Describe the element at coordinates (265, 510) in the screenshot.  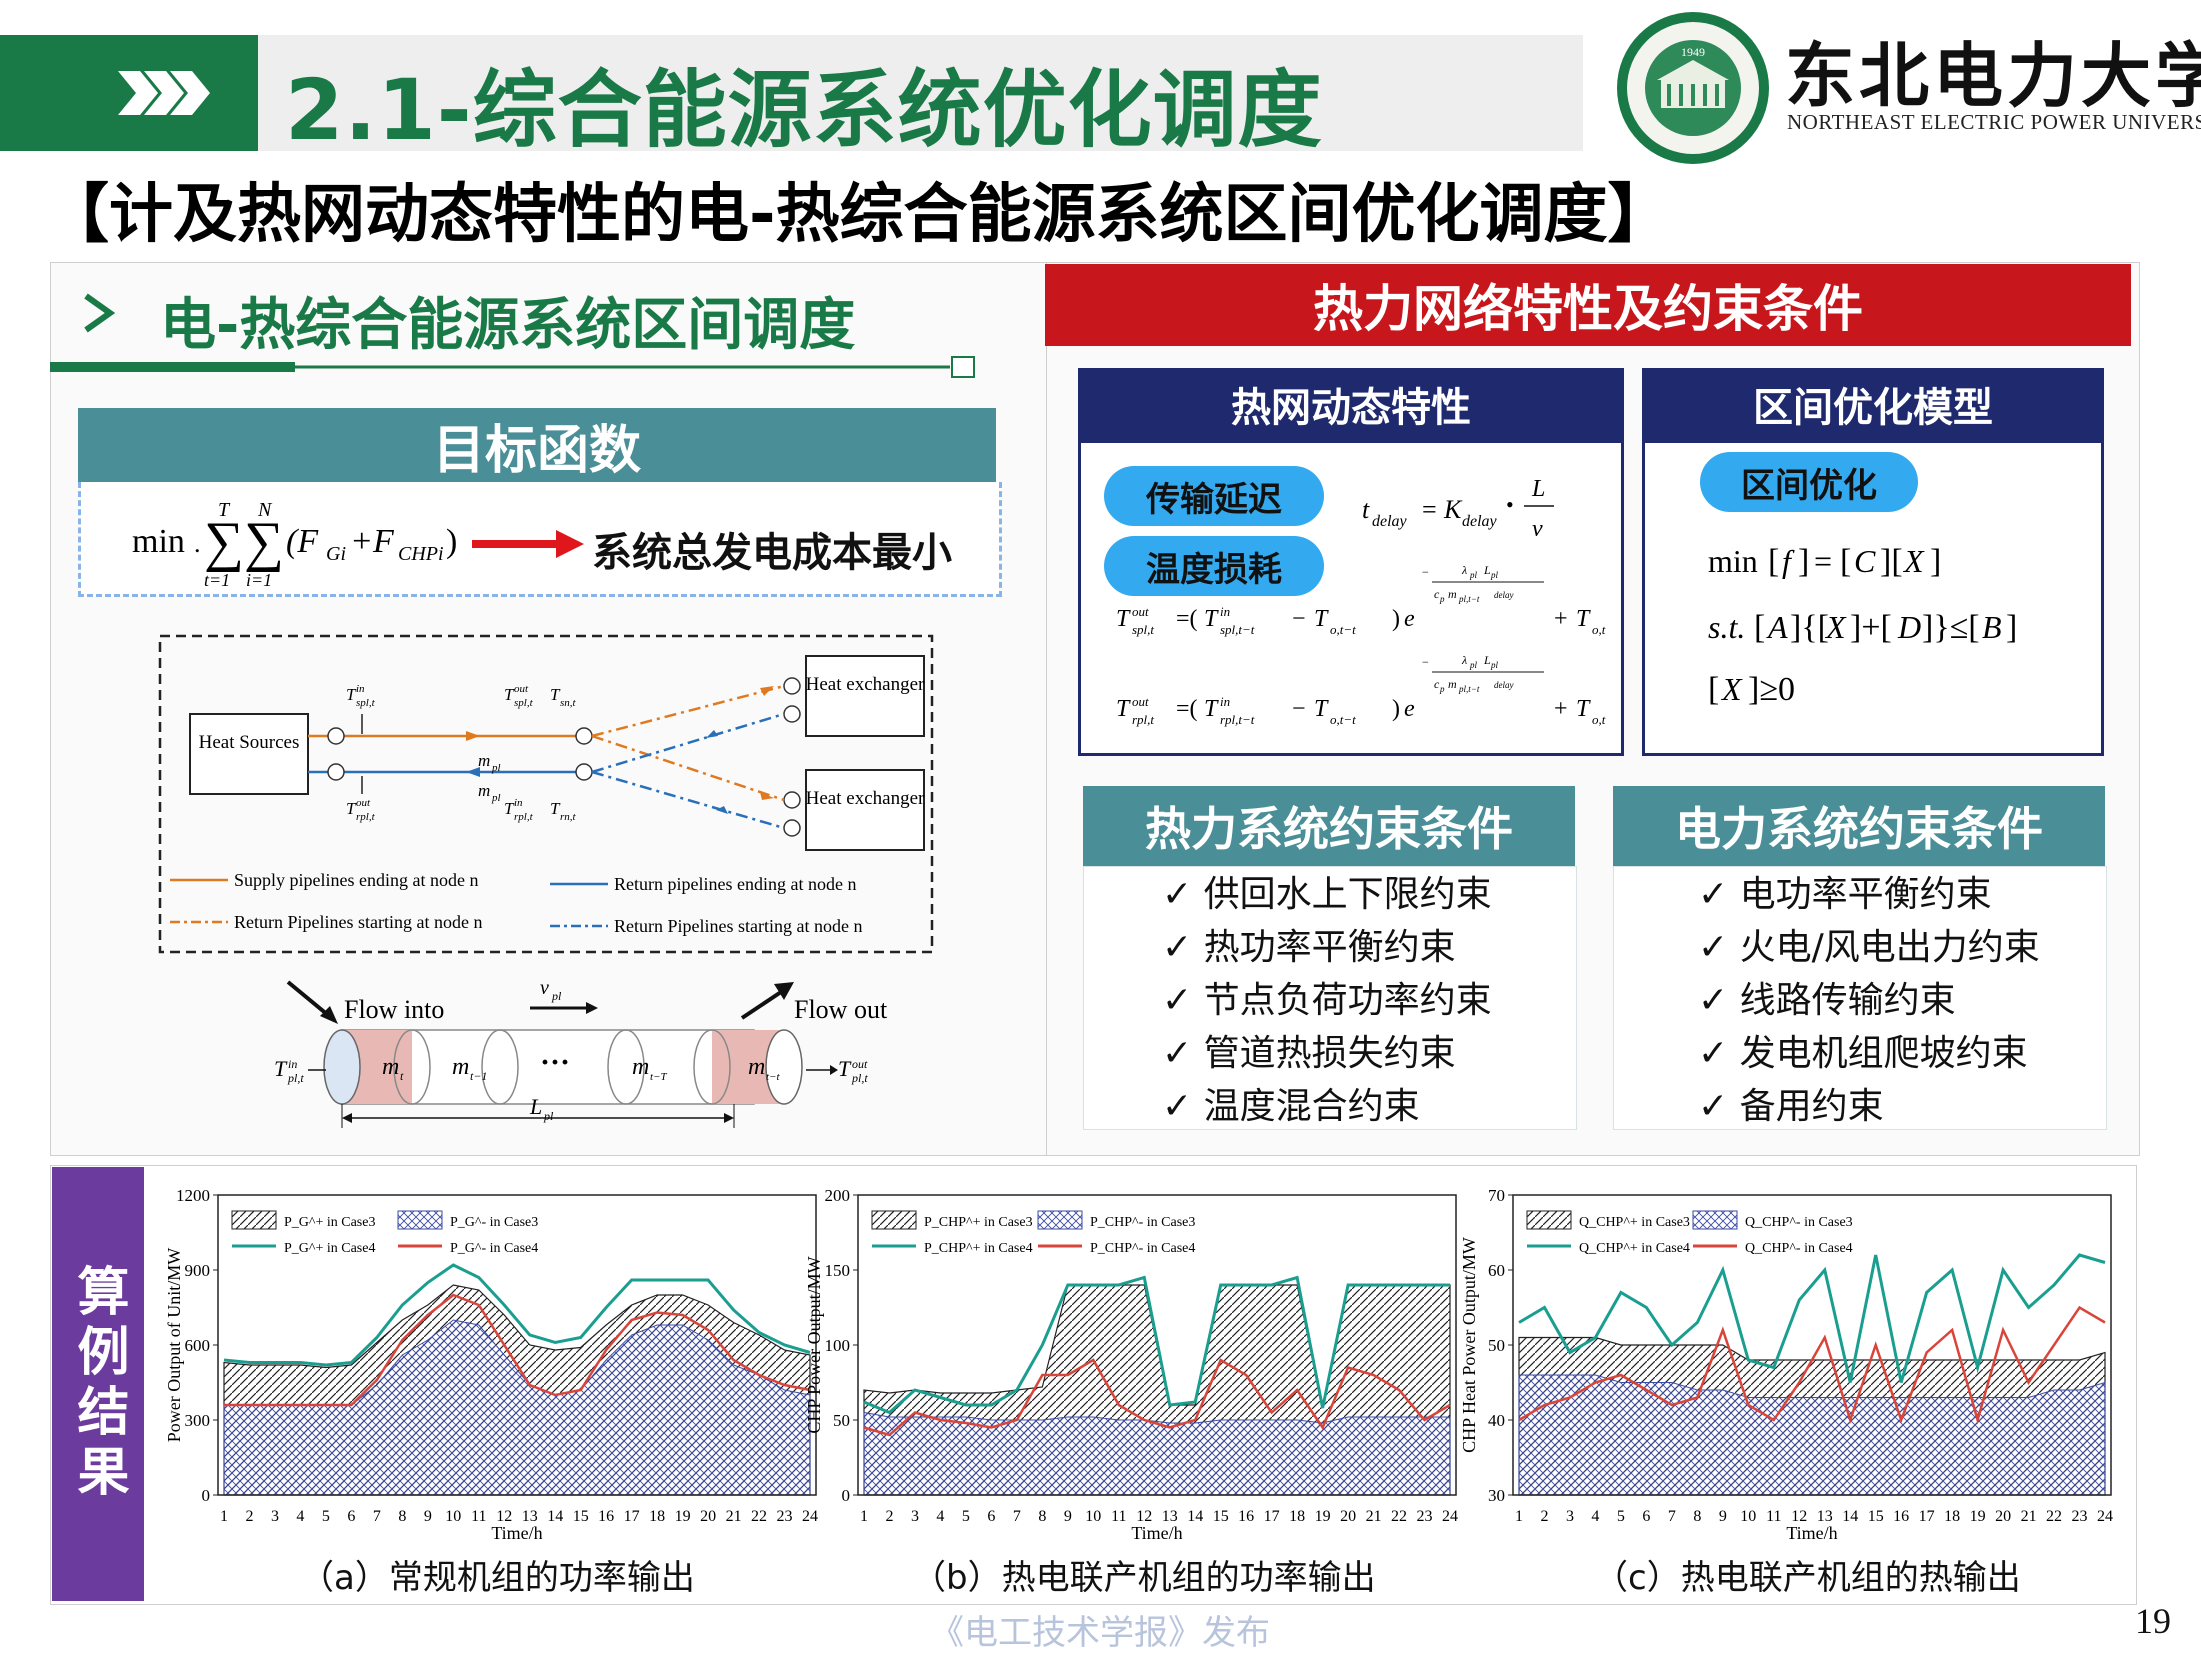
I see `svg-text: N` at that location.